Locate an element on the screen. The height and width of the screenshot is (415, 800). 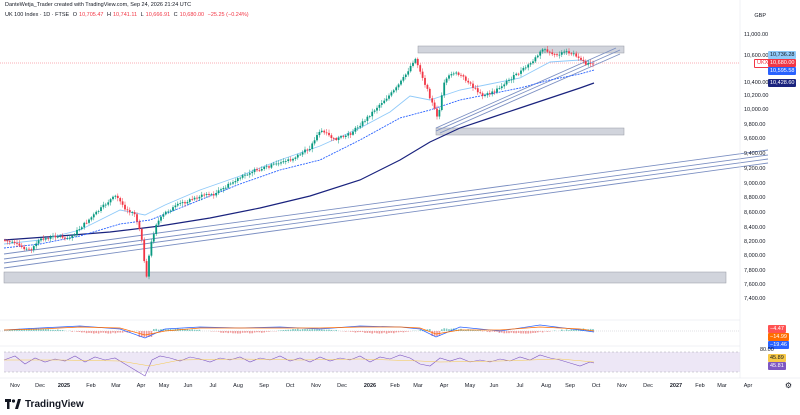
time-axis-label: Jul is located at coordinates (520, 386).